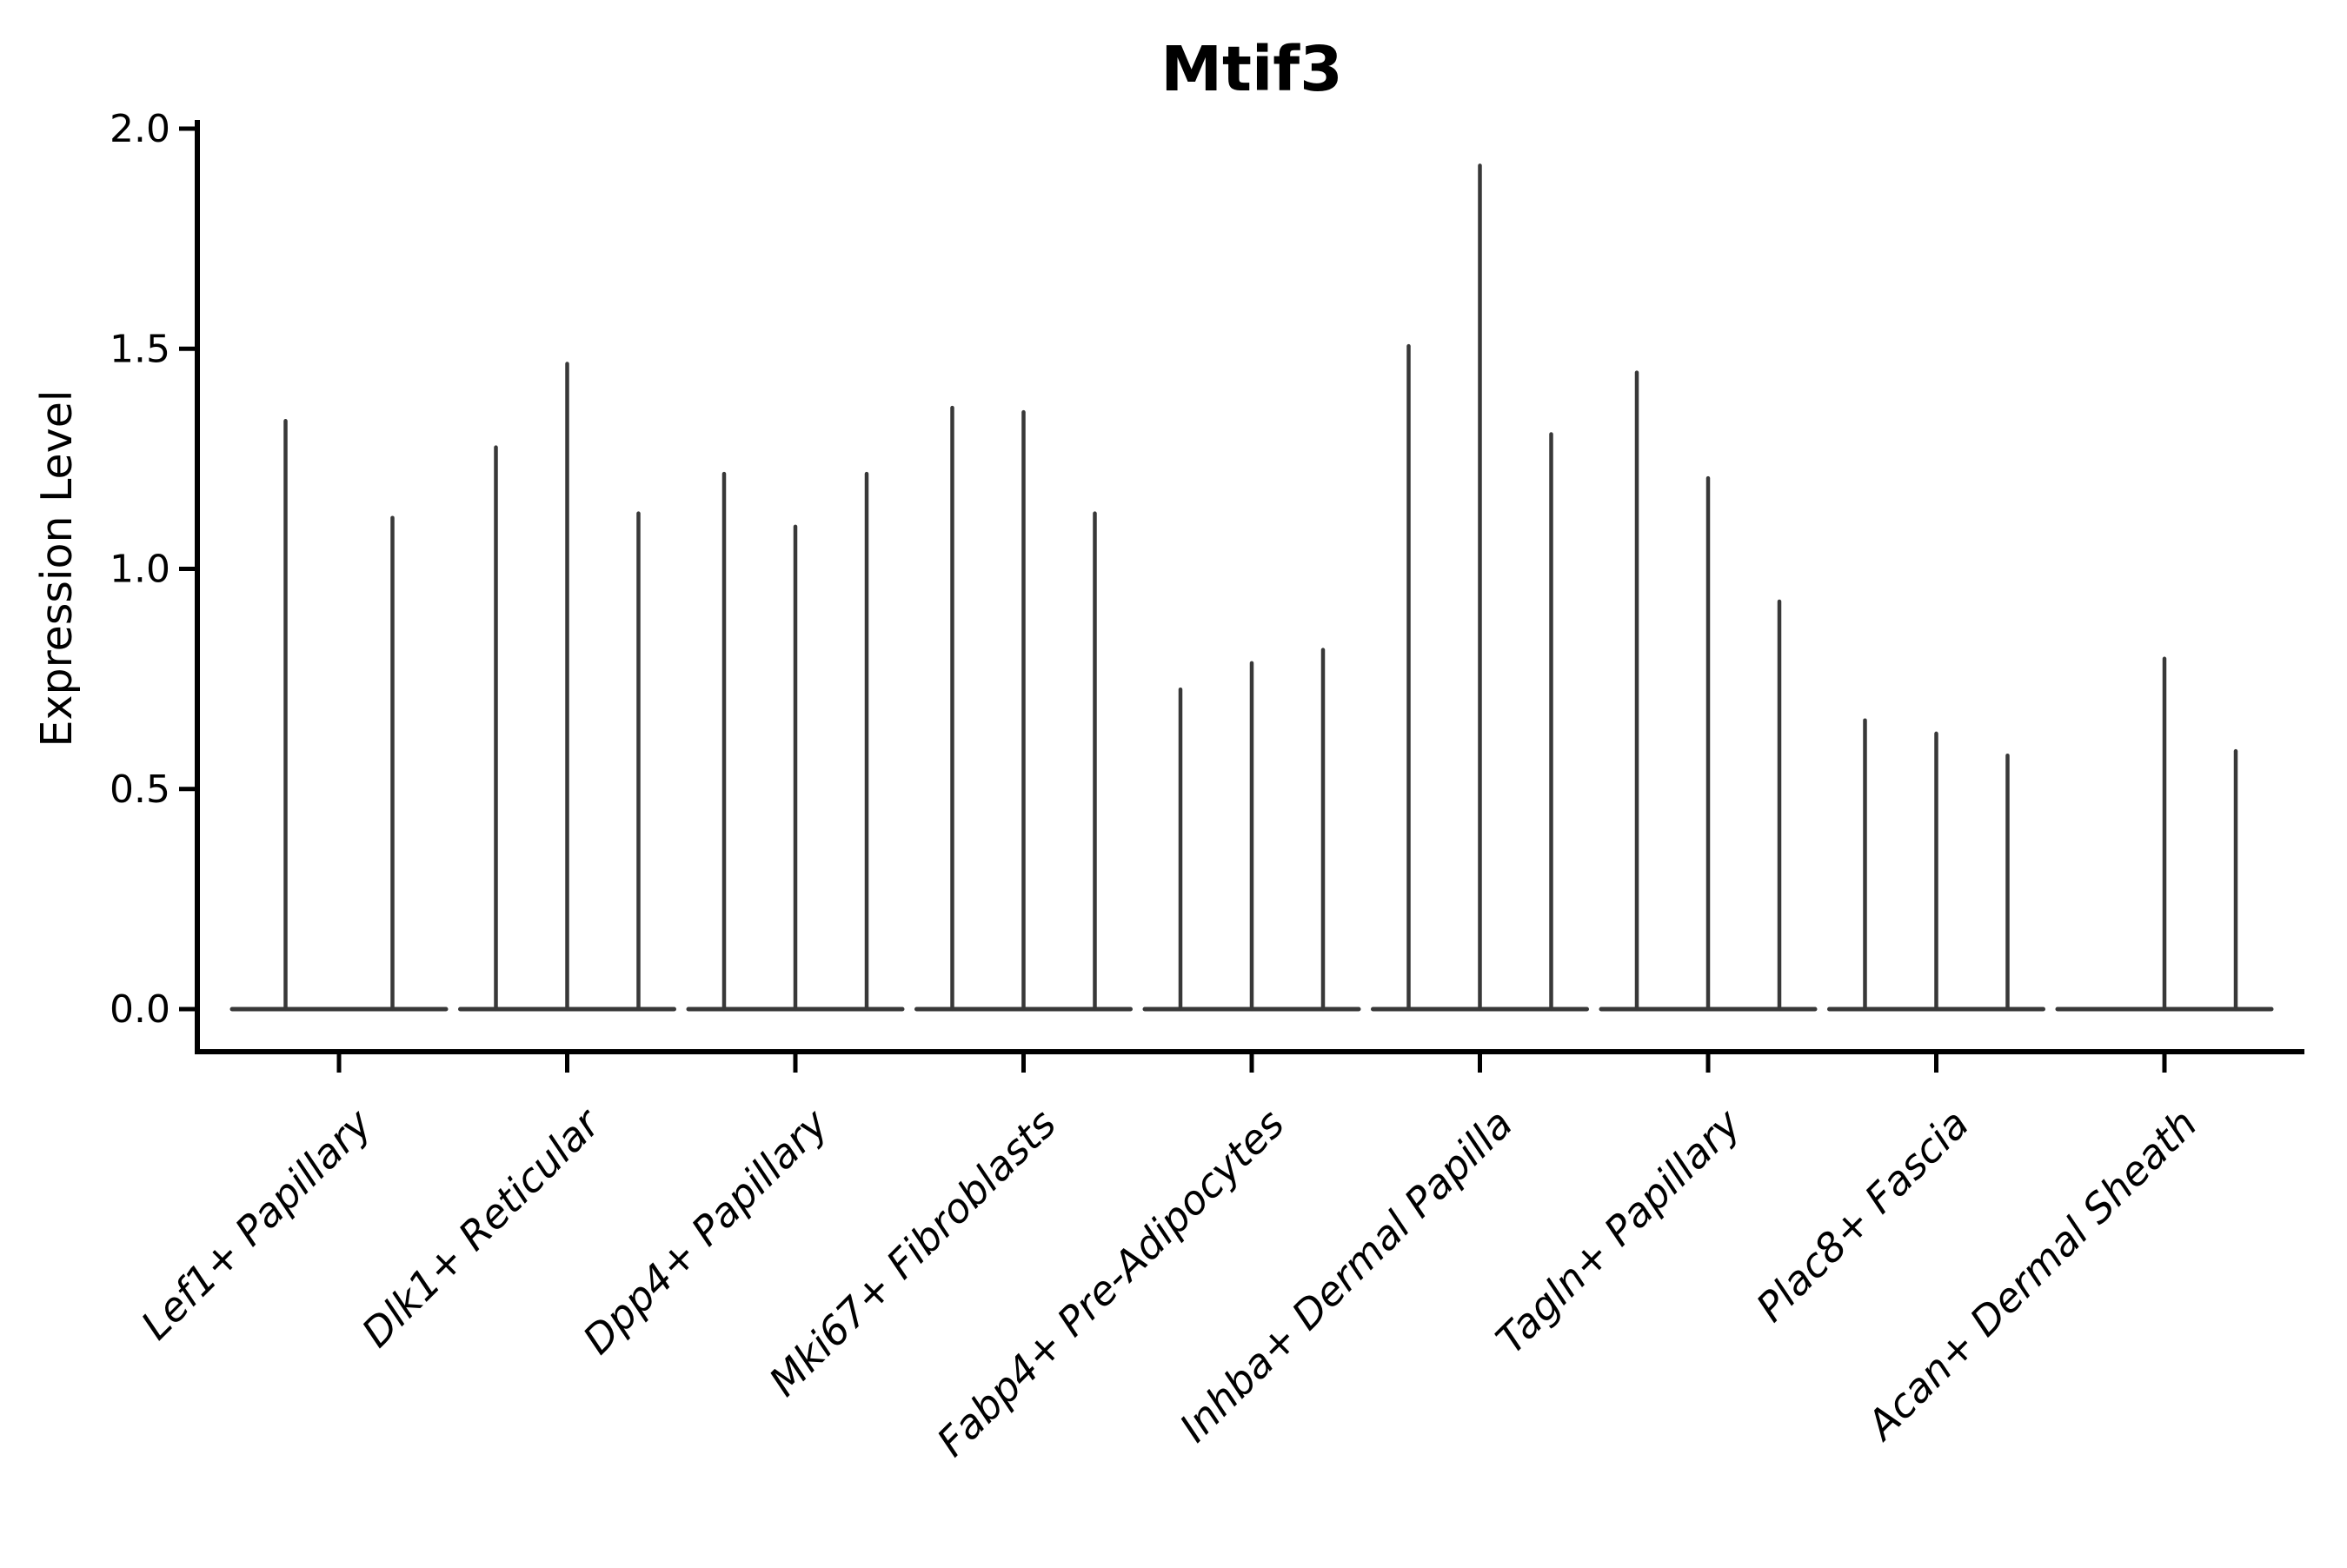  I want to click on y-tick-label: 0.5, so click(140, 789).